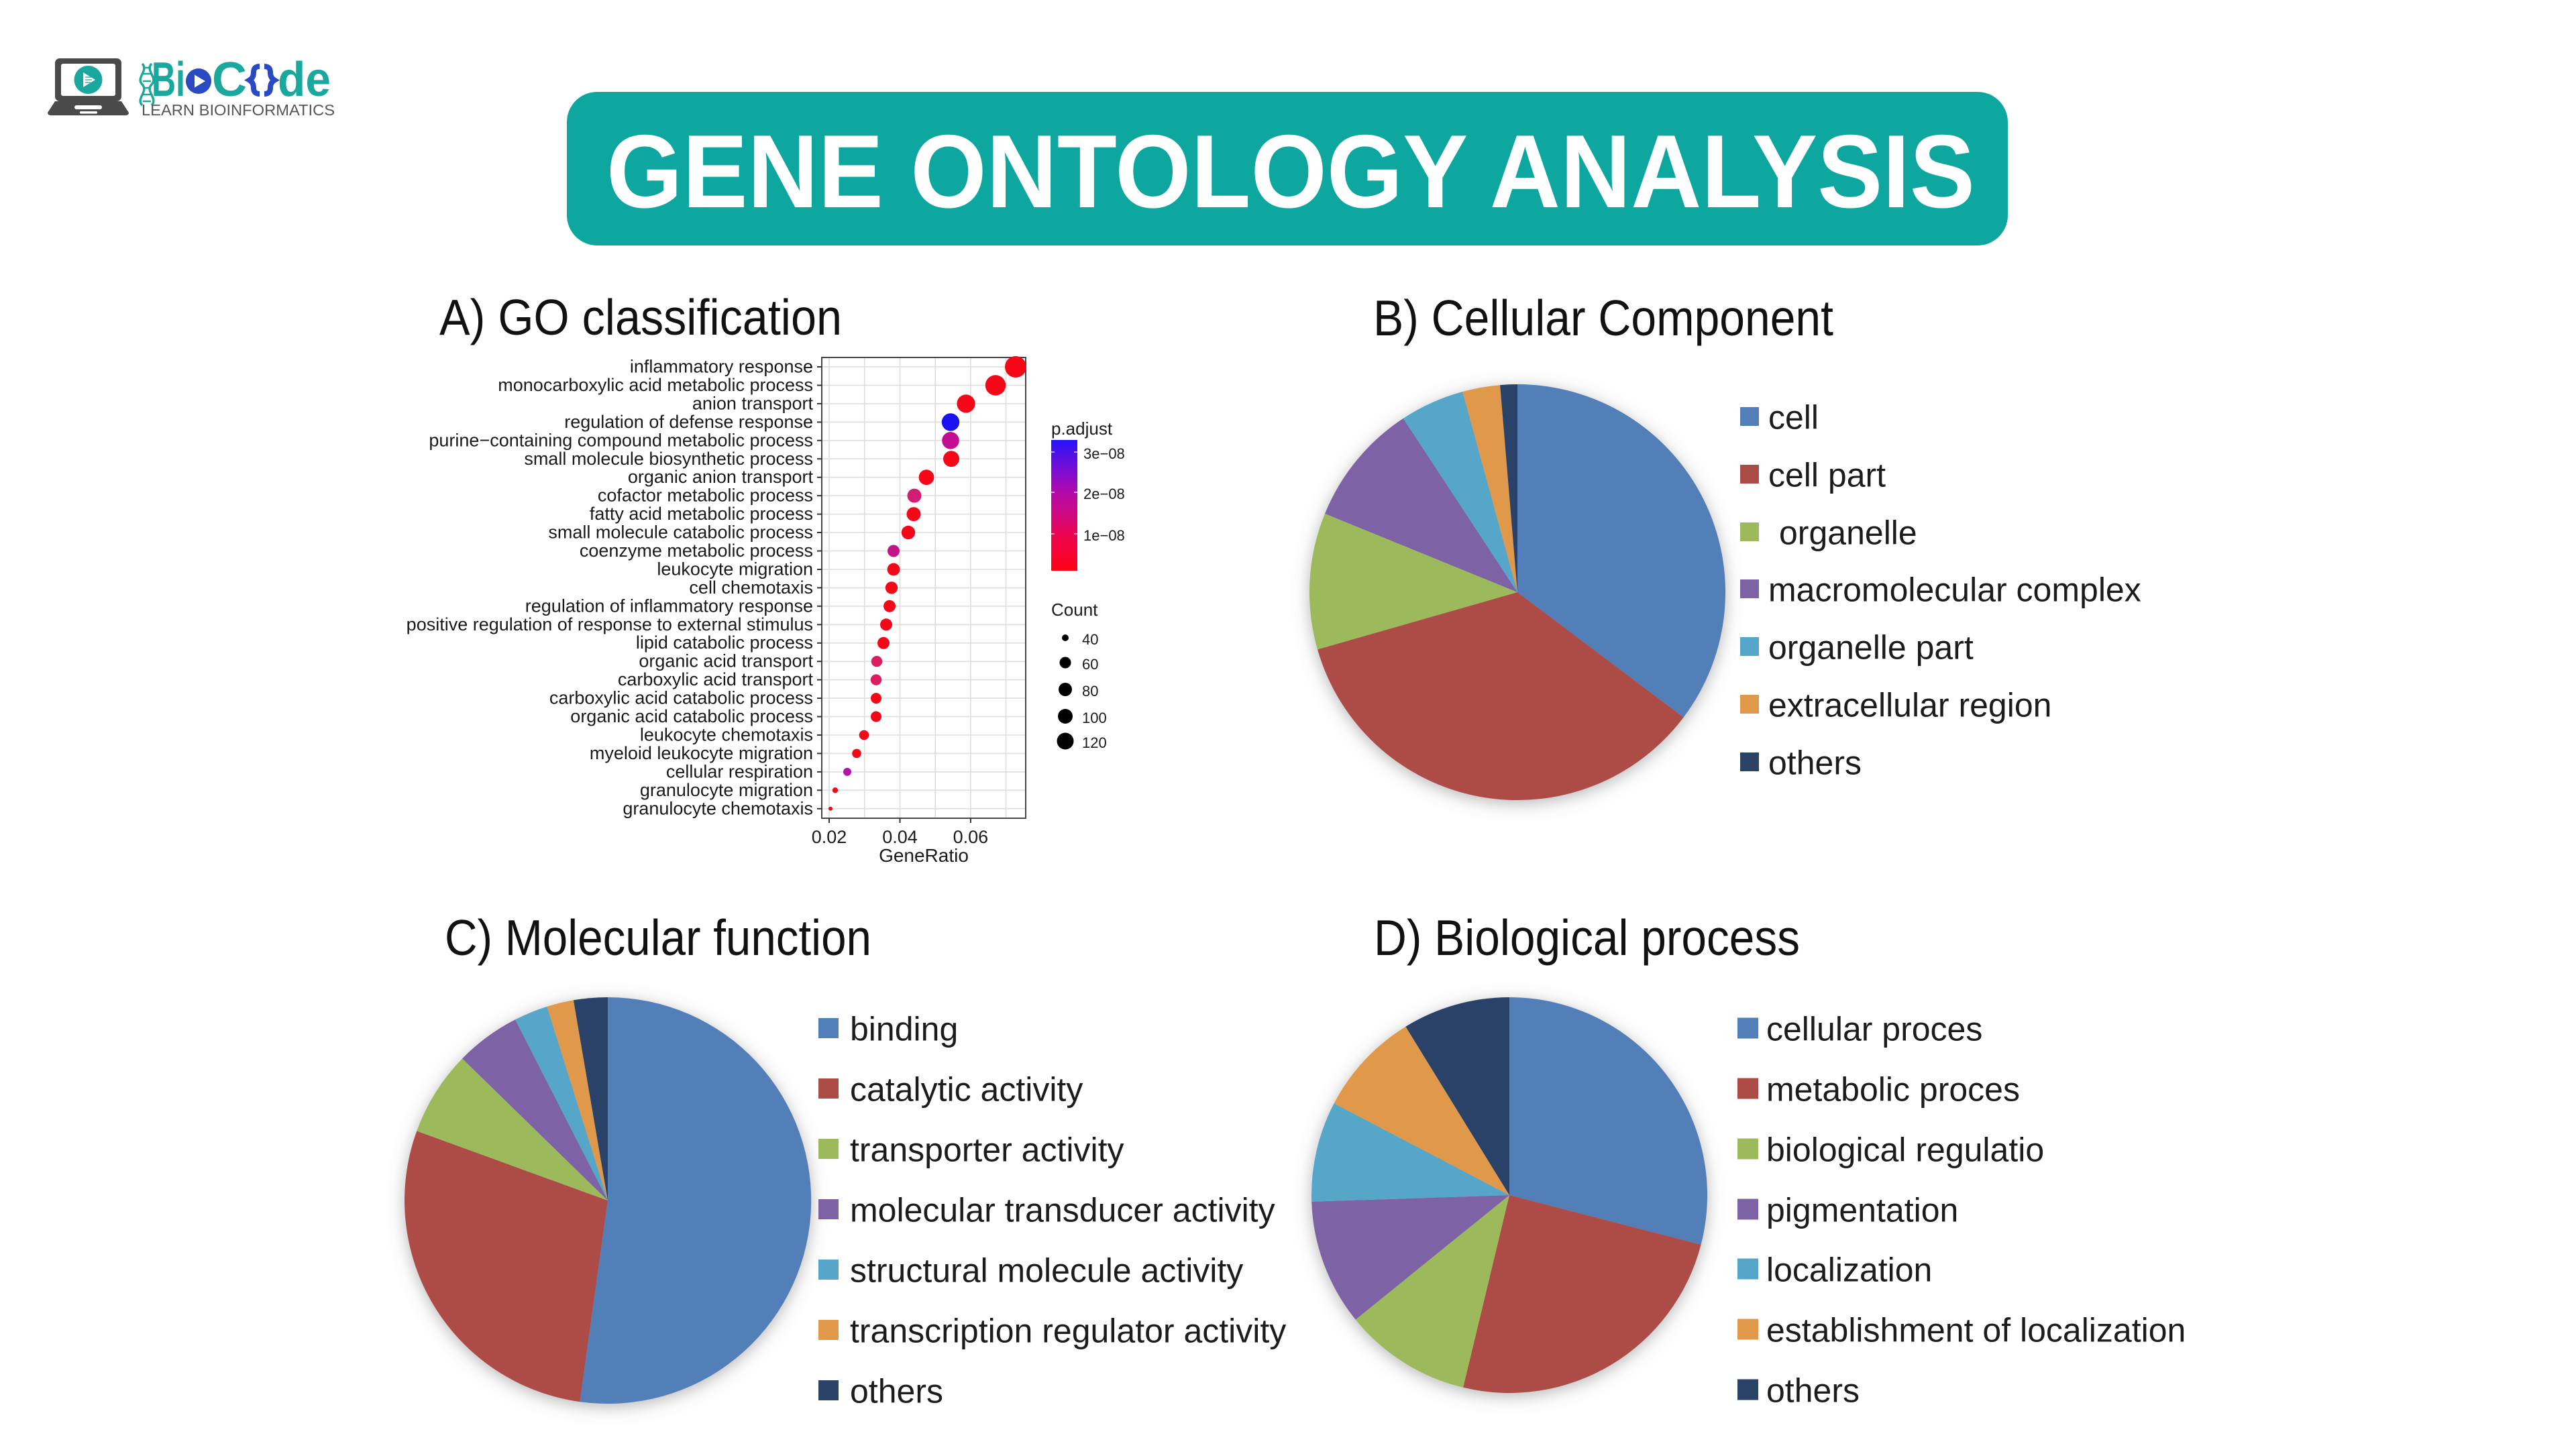 This screenshot has height=1452, width=2576. Describe the element at coordinates (924, 855) in the screenshot. I see `svg-text: GeneRatio` at that location.